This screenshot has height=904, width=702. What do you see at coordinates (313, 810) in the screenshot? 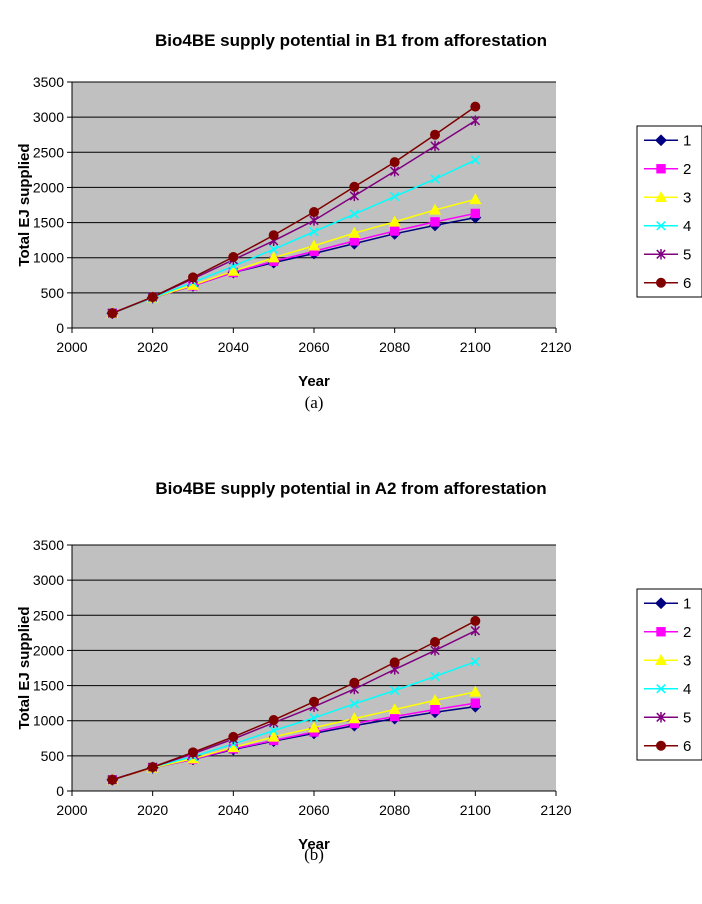
I see `x-tick-label: 2060` at bounding box center [313, 810].